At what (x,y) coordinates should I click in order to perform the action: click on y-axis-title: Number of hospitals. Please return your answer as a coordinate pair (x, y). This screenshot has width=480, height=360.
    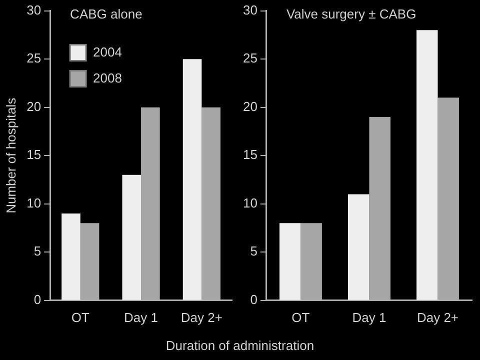
    Looking at the image, I should click on (10, 155).